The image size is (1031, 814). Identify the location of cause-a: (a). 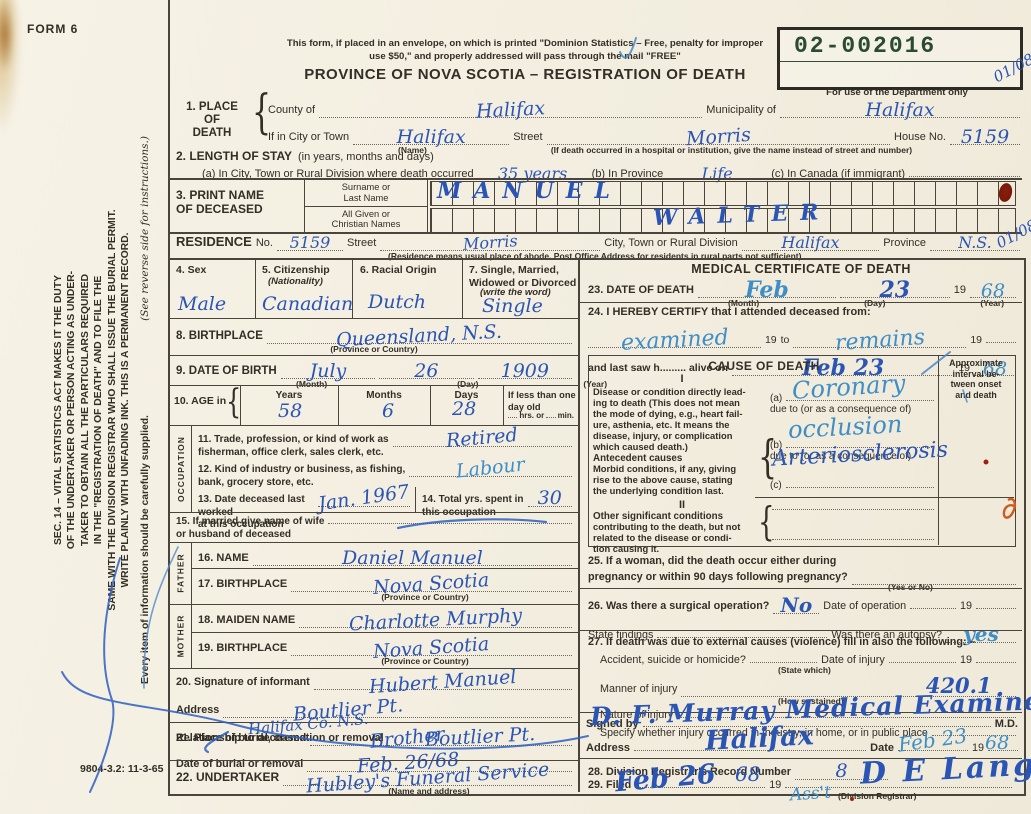
(776, 398).